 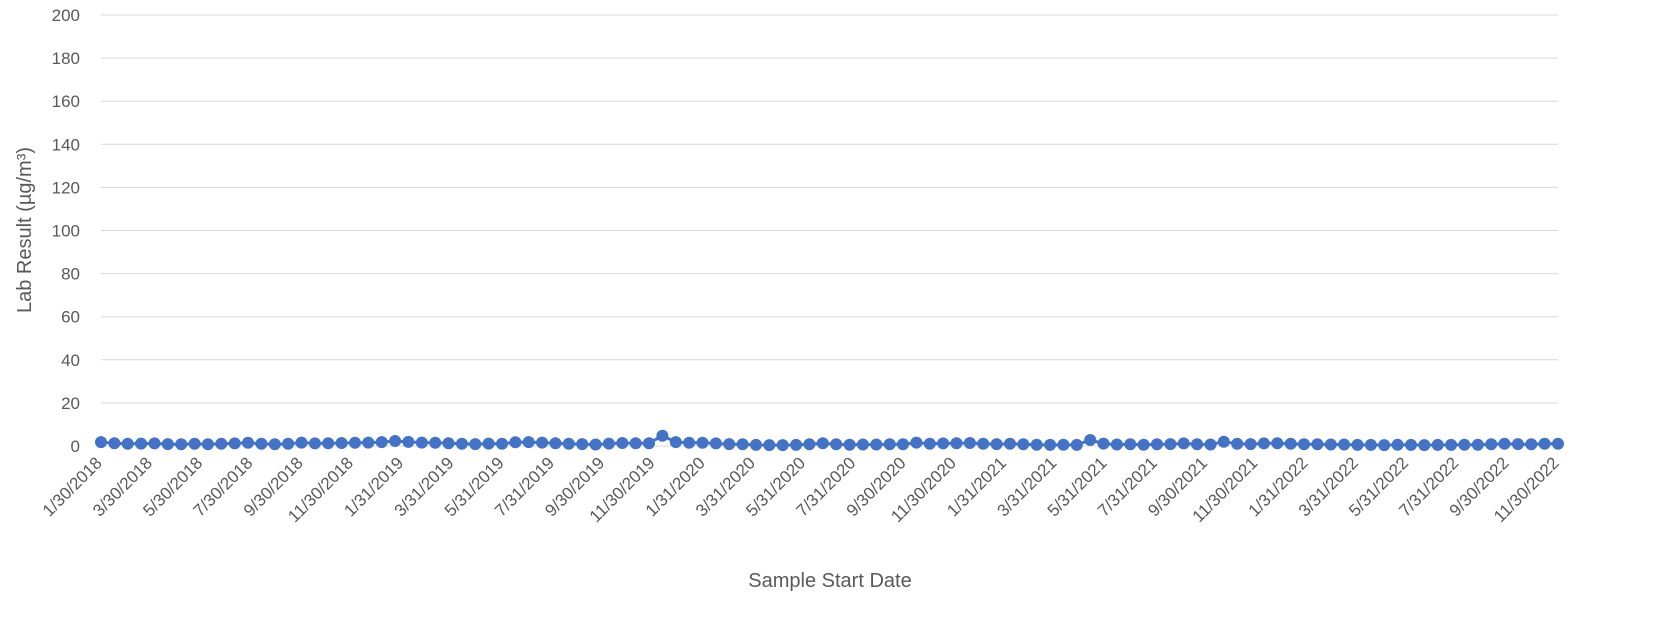 What do you see at coordinates (66, 187) in the screenshot?
I see `y-tick-label: 120` at bounding box center [66, 187].